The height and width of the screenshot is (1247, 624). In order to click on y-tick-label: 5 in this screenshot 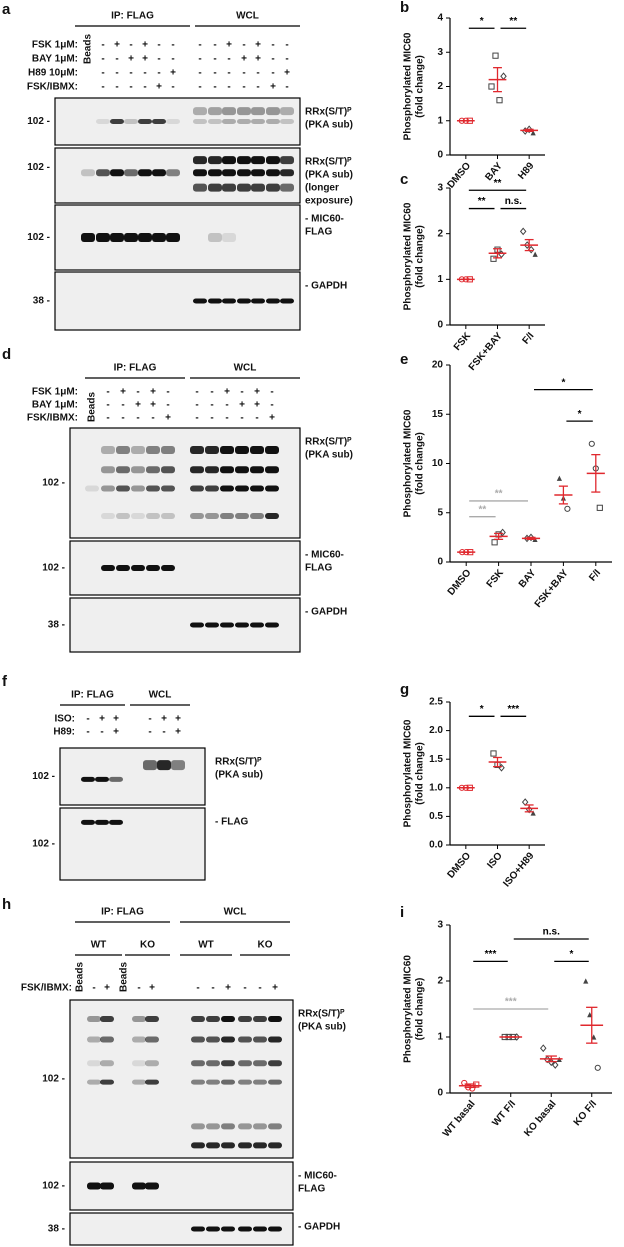, I will do `click(440, 512)`.